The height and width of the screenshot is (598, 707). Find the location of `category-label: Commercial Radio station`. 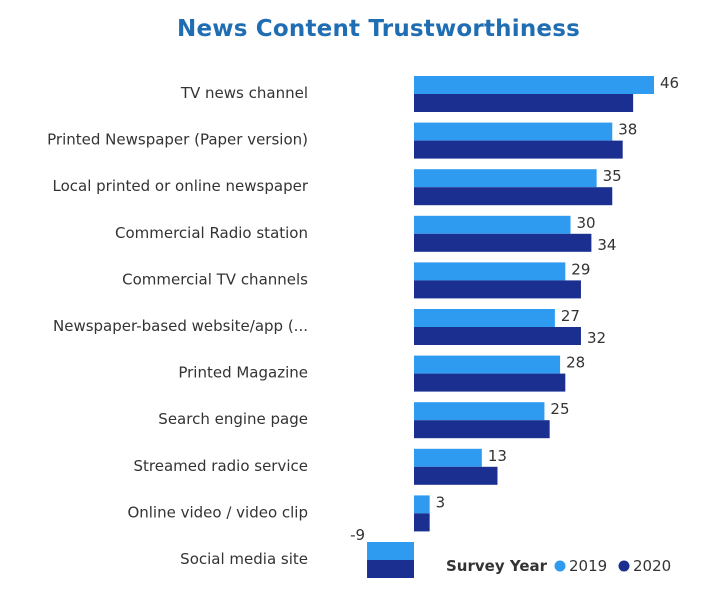

category-label: Commercial Radio station is located at coordinates (211, 233).